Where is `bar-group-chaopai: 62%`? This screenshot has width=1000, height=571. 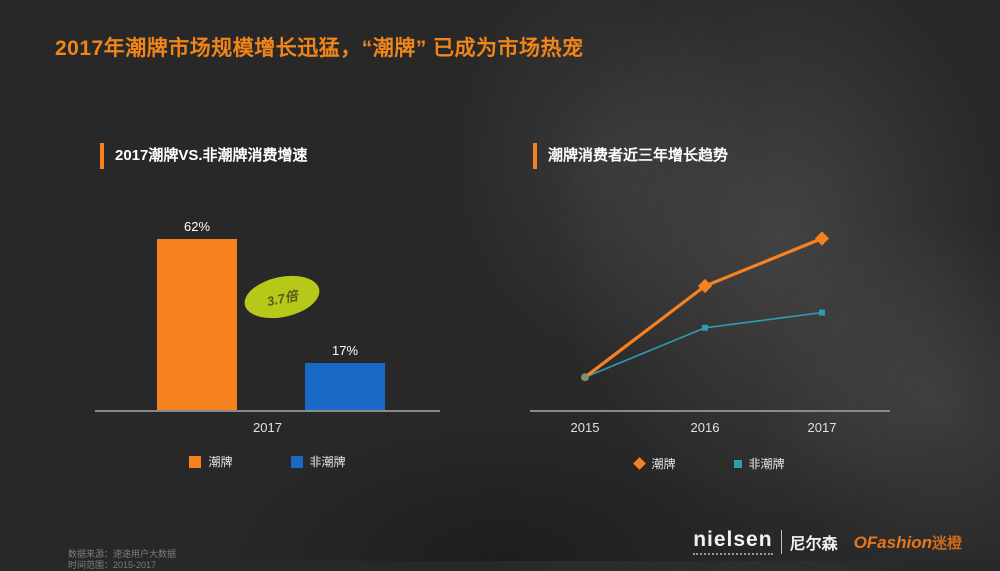
bar-group-chaopai: 62% is located at coordinates (197, 314).